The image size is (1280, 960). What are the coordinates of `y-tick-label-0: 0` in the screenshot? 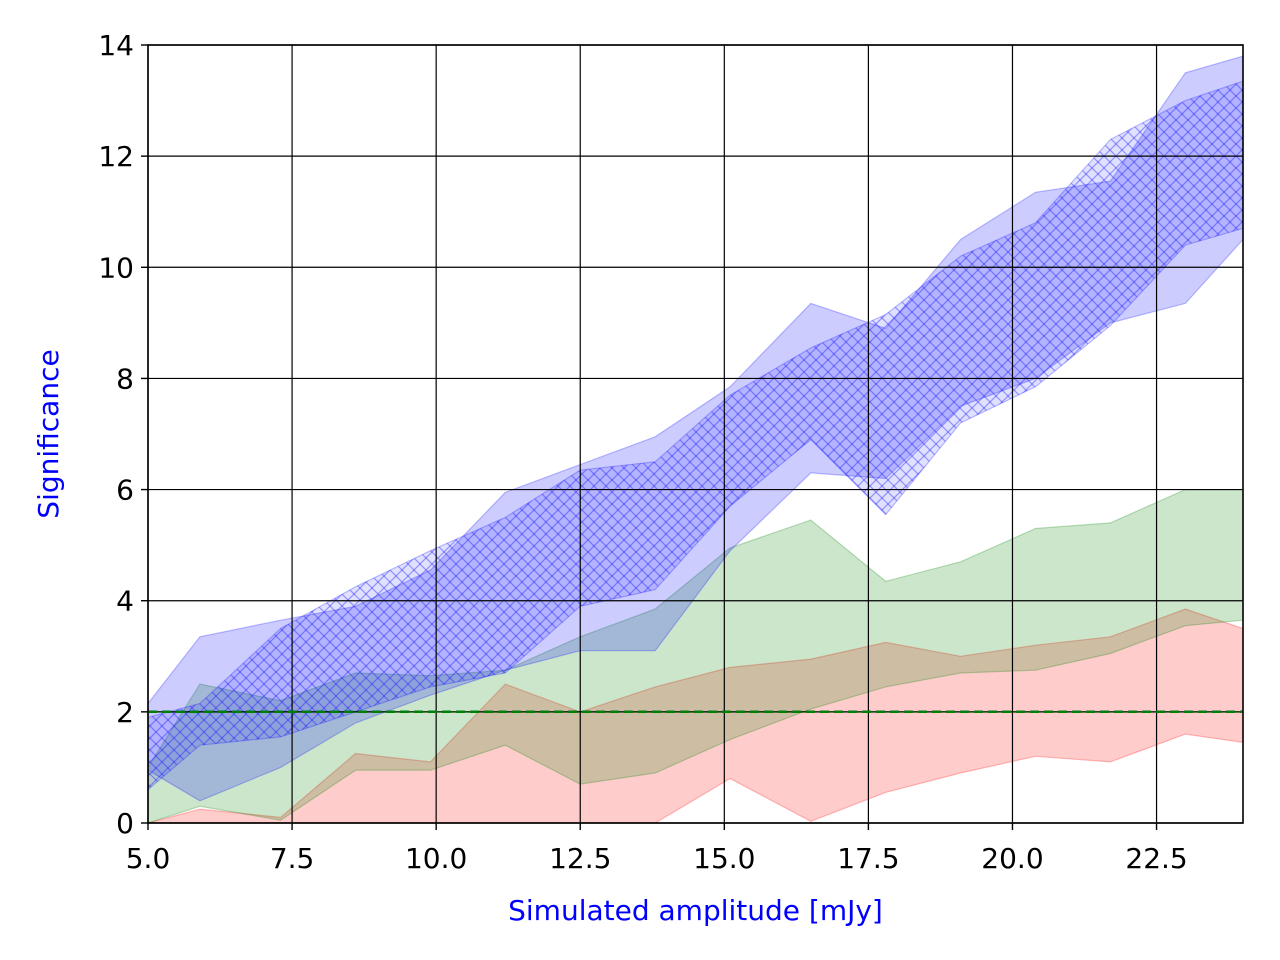 It's located at (125, 823).